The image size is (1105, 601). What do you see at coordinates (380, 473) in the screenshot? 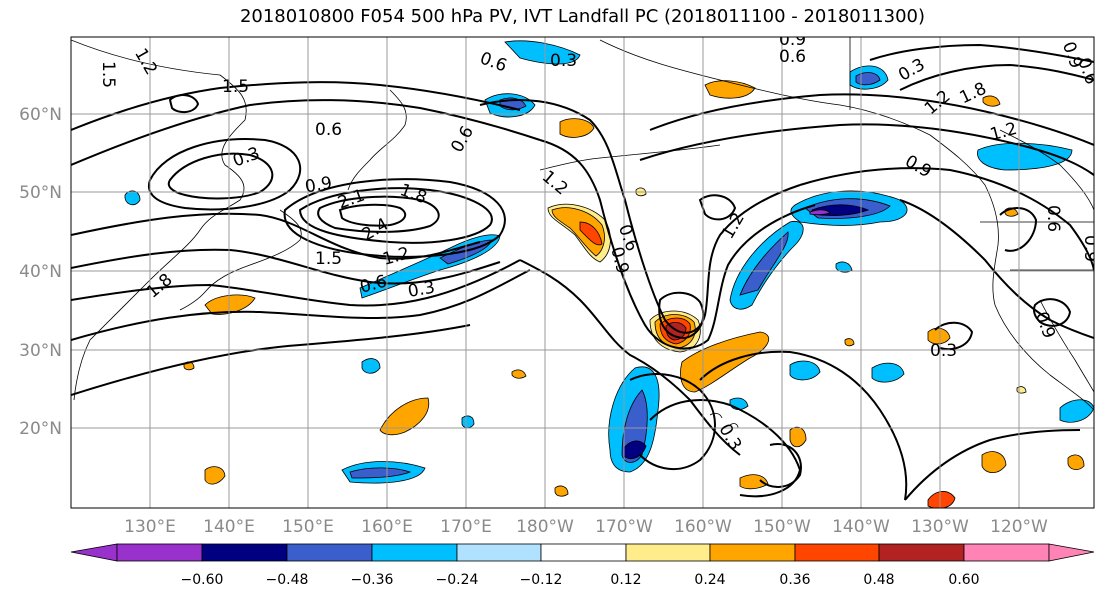
I see `fill-neg-south-core` at bounding box center [380, 473].